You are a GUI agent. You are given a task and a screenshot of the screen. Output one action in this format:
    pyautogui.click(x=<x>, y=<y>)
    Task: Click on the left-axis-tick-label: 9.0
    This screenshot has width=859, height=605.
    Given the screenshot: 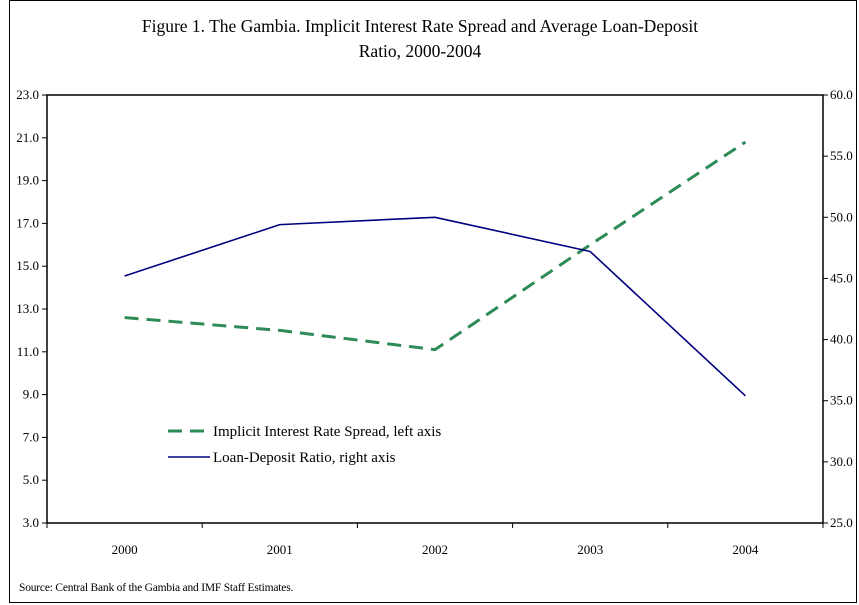 What is the action you would take?
    pyautogui.click(x=31, y=394)
    